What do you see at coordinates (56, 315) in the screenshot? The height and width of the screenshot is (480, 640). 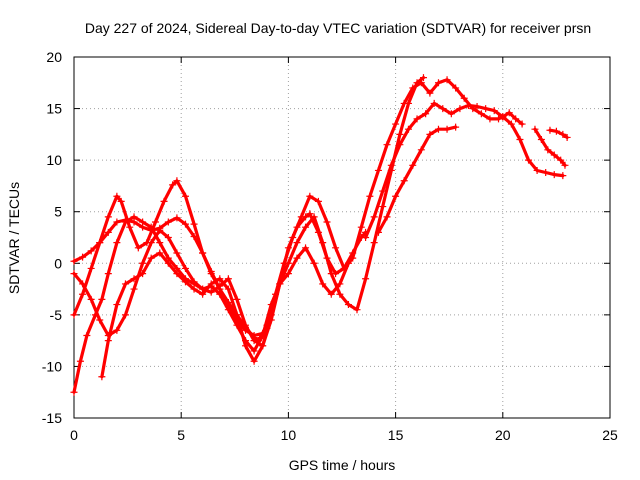 I see `y-tick-label: -5` at bounding box center [56, 315].